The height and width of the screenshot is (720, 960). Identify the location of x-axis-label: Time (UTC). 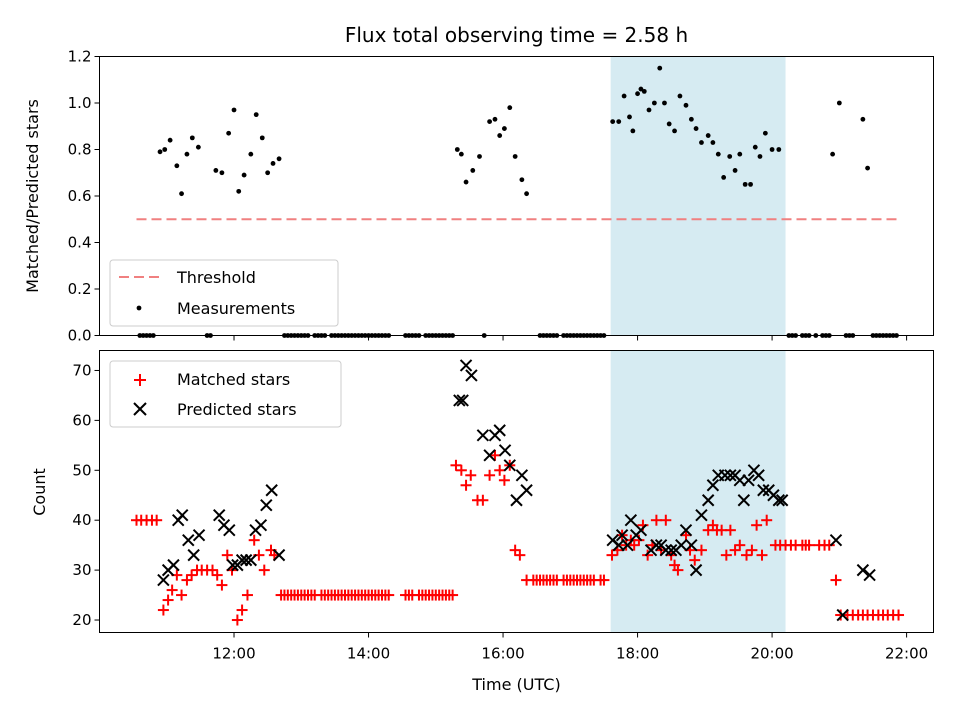
(515, 684).